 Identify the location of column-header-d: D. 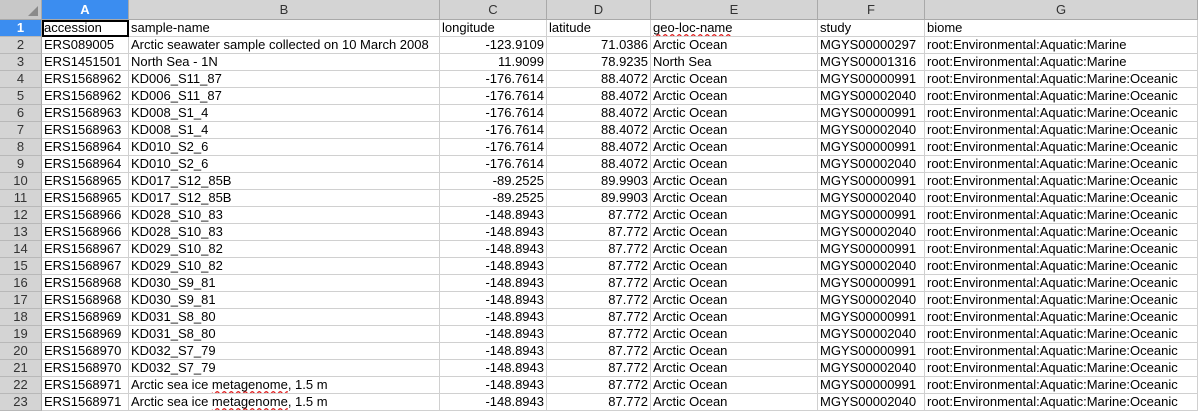
(599, 10).